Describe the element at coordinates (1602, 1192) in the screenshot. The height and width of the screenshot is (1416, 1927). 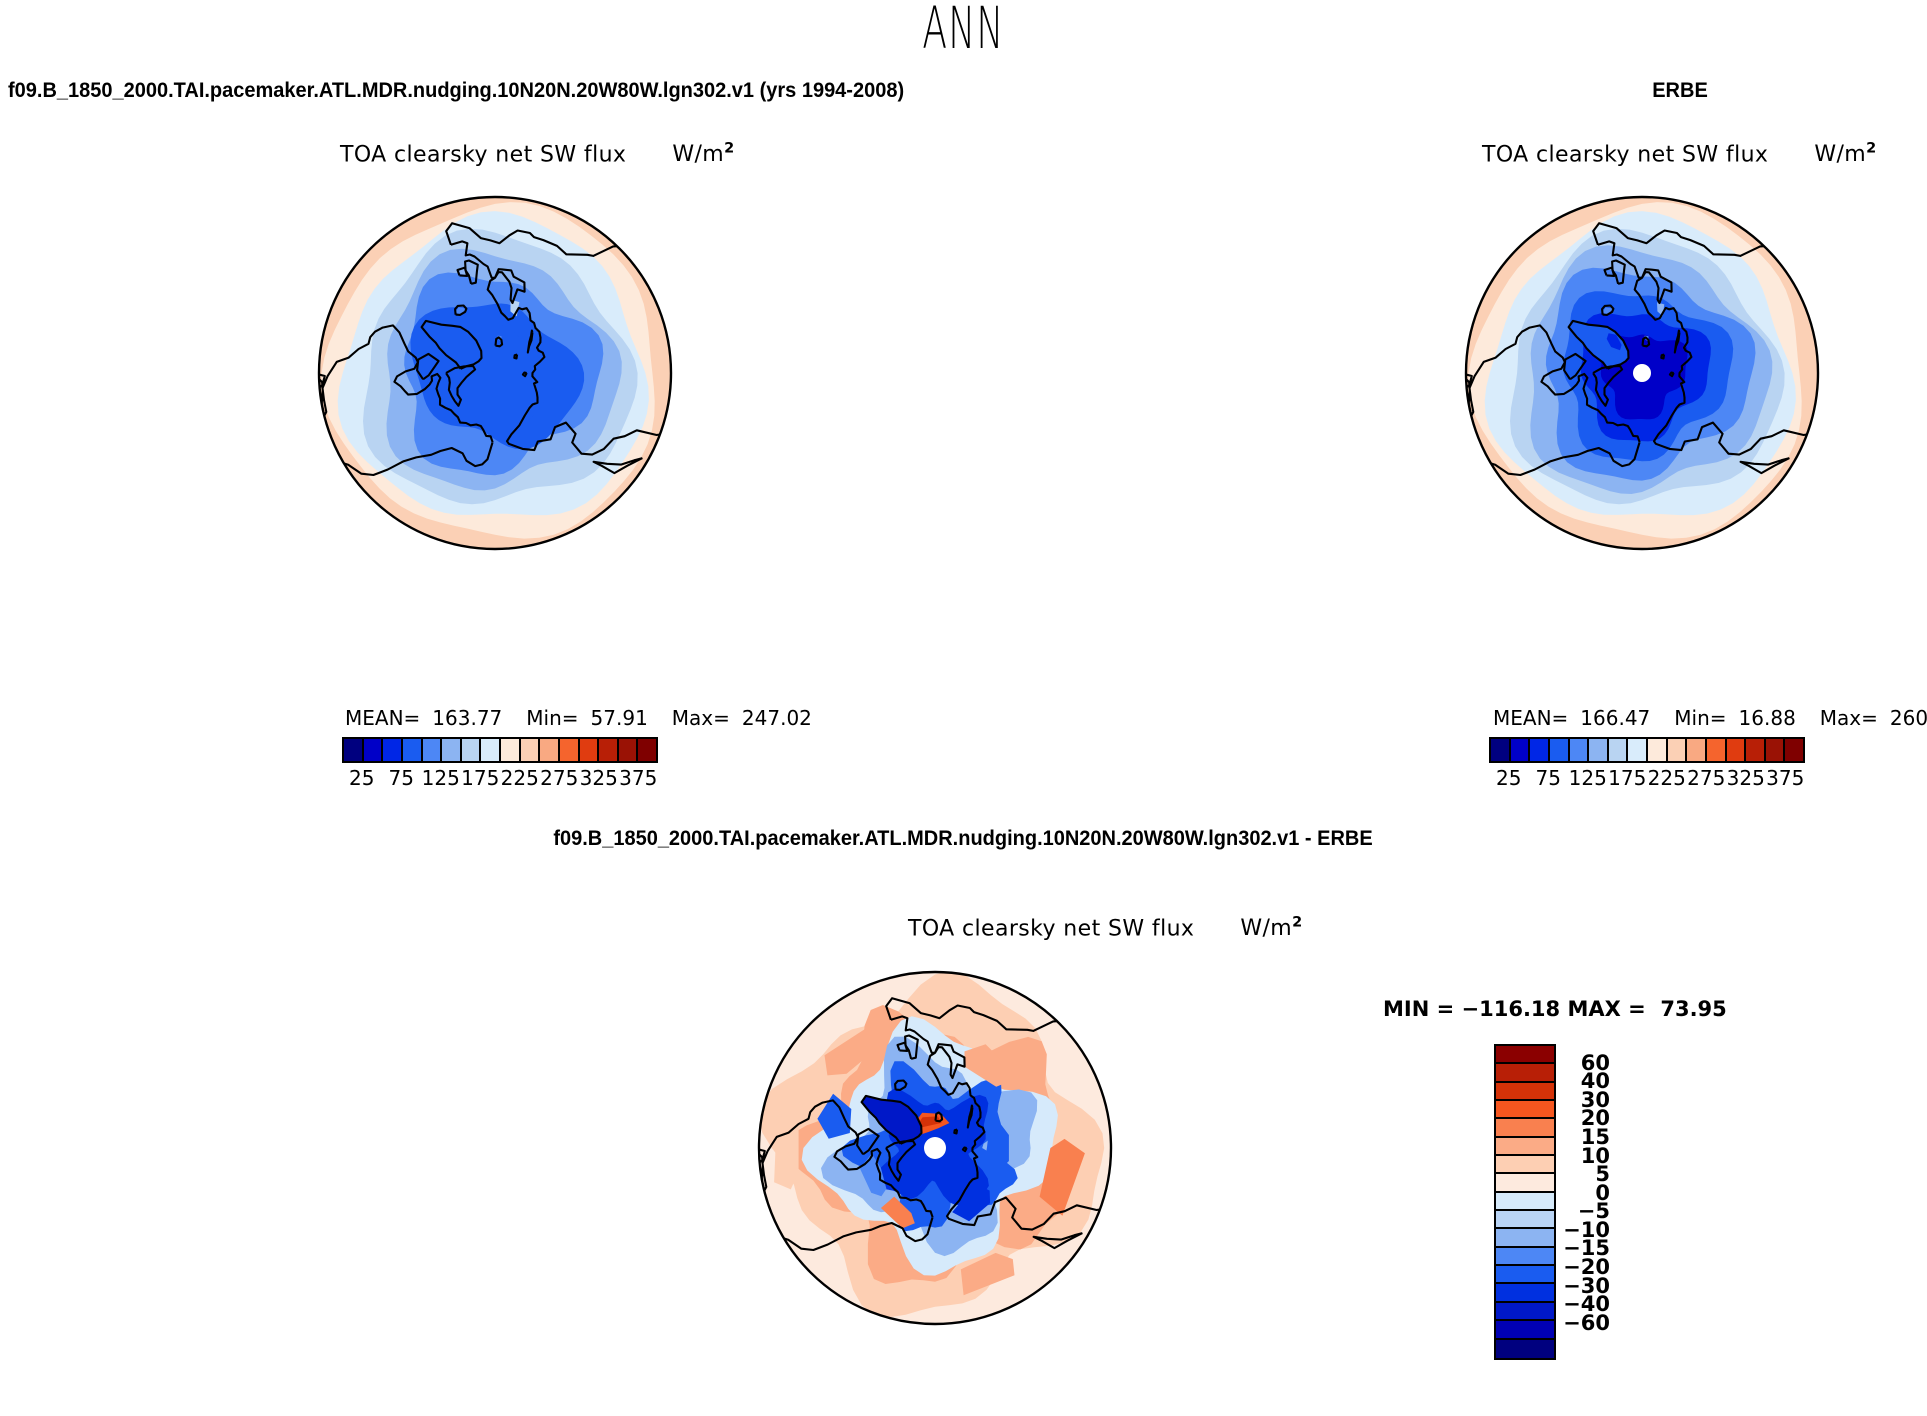
I see `colorbar-tick-label: 0` at that location.